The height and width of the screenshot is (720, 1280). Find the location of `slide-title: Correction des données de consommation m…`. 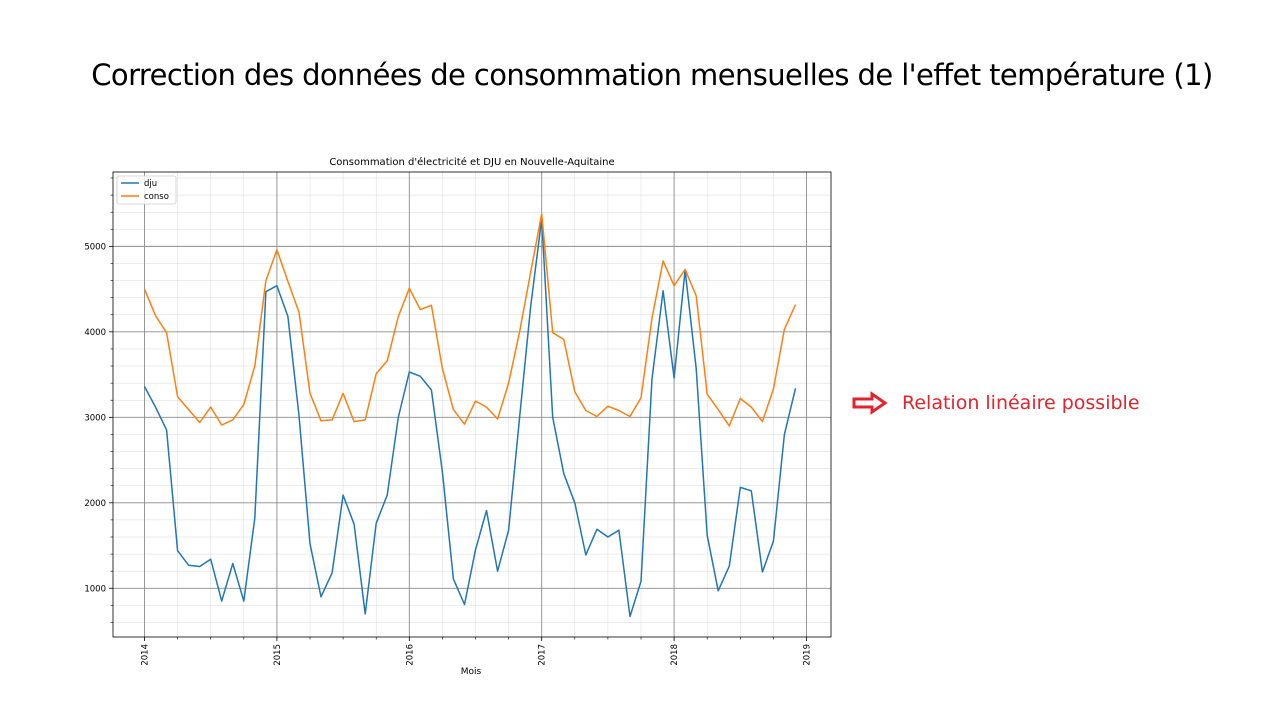

slide-title: Correction des données de consommation m… is located at coordinates (652, 75).